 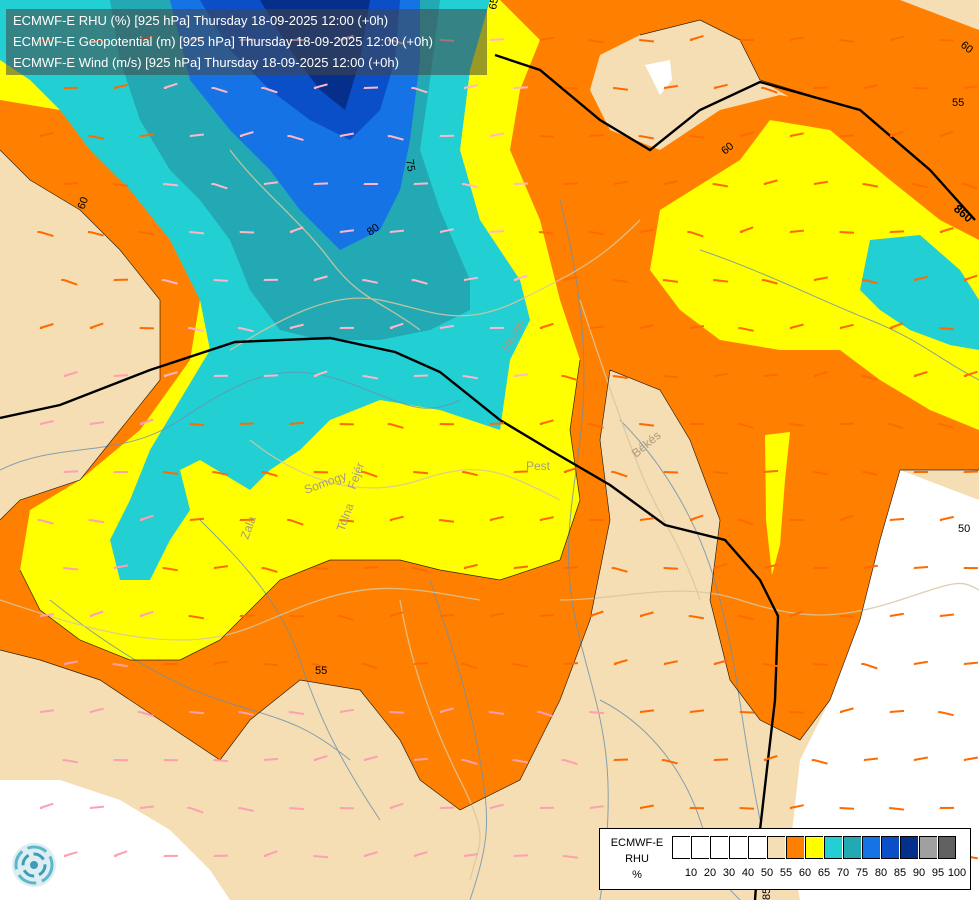 What do you see at coordinates (958, 103) in the screenshot?
I see `contour-label: 55` at bounding box center [958, 103].